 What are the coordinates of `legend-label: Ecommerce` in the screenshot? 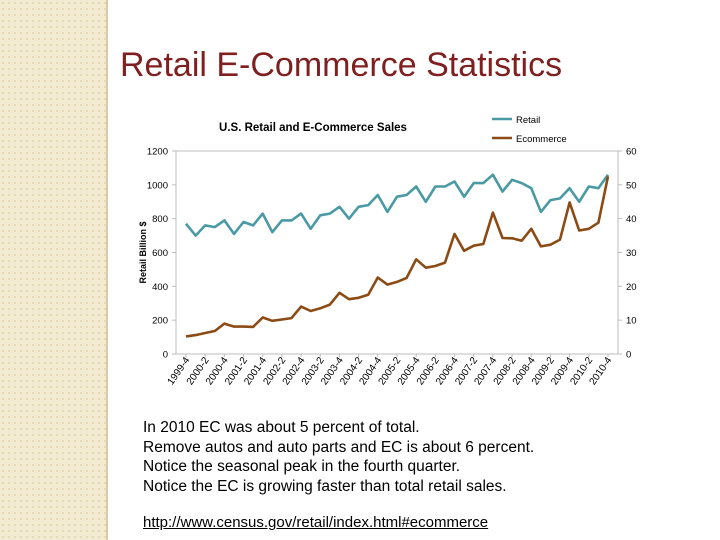 It's located at (541, 139).